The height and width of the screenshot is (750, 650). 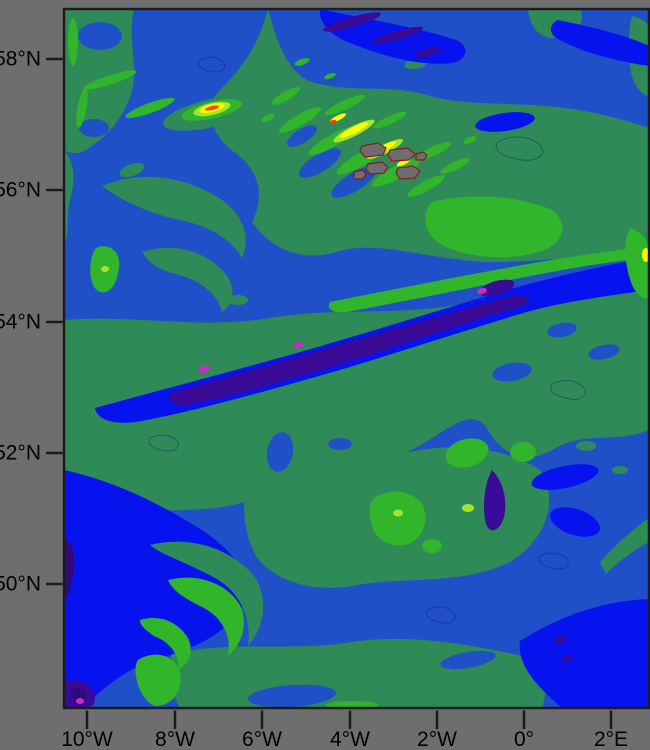 I want to click on fill-layer-dark-purple, so click(x=75, y=619).